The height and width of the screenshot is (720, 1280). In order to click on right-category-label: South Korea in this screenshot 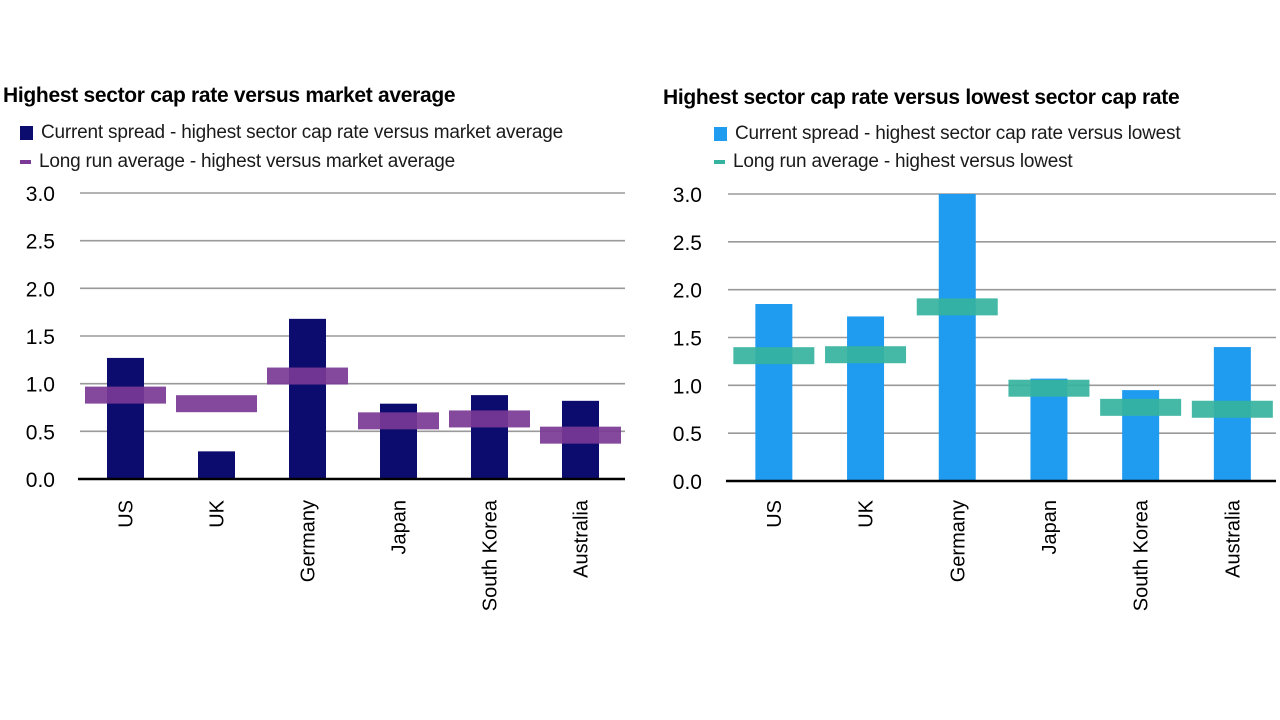, I will do `click(1142, 555)`.